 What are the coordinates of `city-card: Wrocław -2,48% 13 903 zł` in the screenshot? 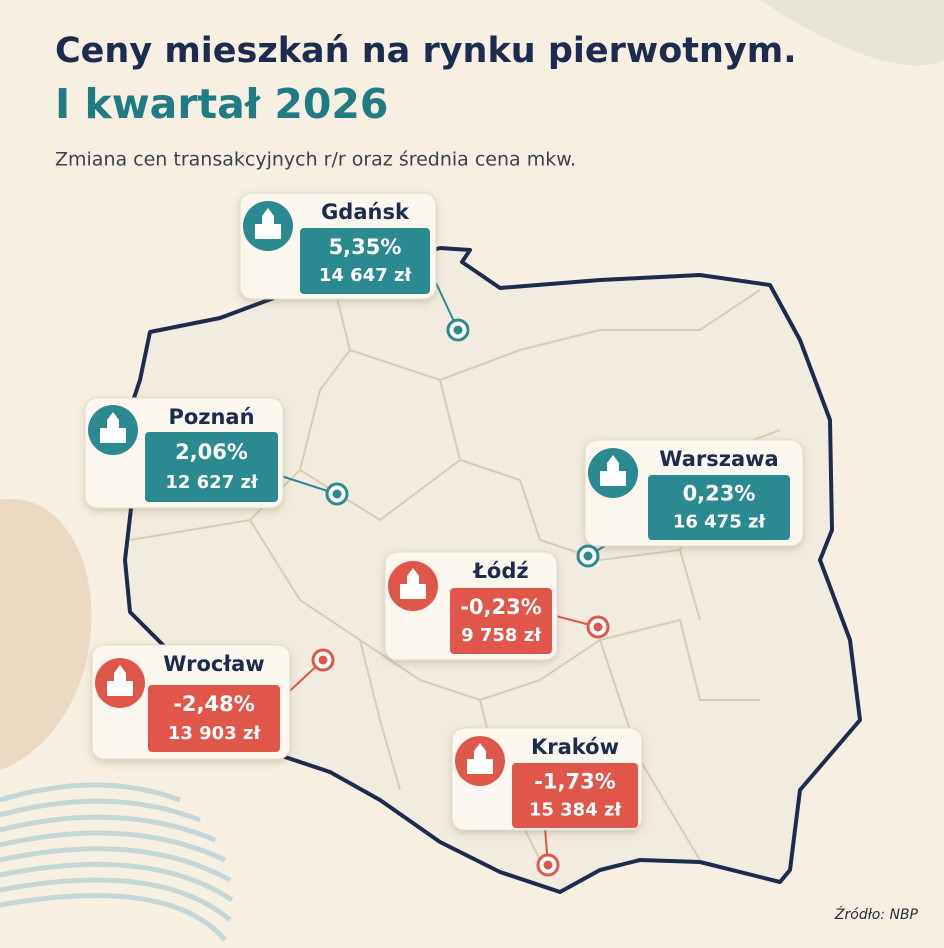 It's located at (213, 702).